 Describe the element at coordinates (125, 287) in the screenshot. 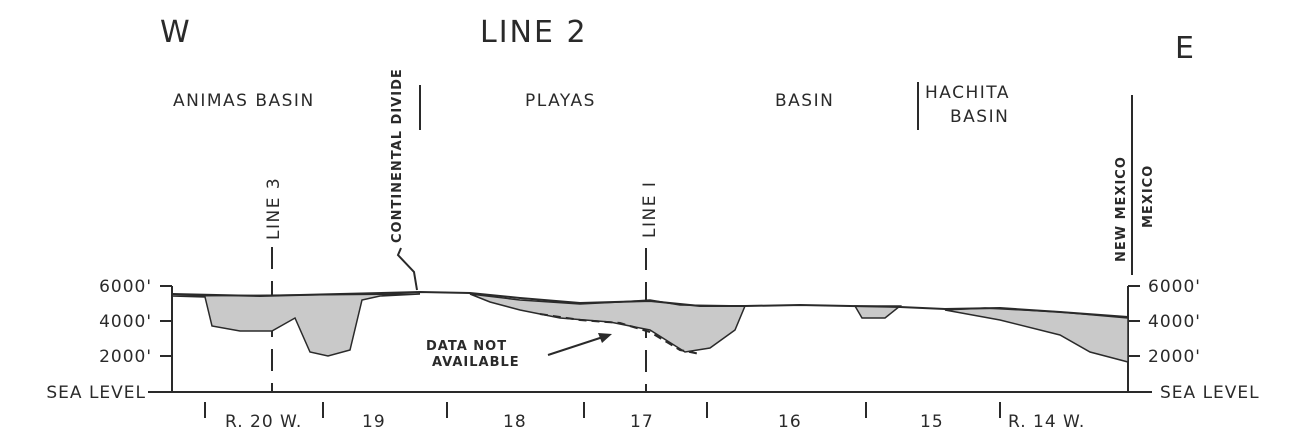

I see `elevation-label-left: 6000'` at that location.